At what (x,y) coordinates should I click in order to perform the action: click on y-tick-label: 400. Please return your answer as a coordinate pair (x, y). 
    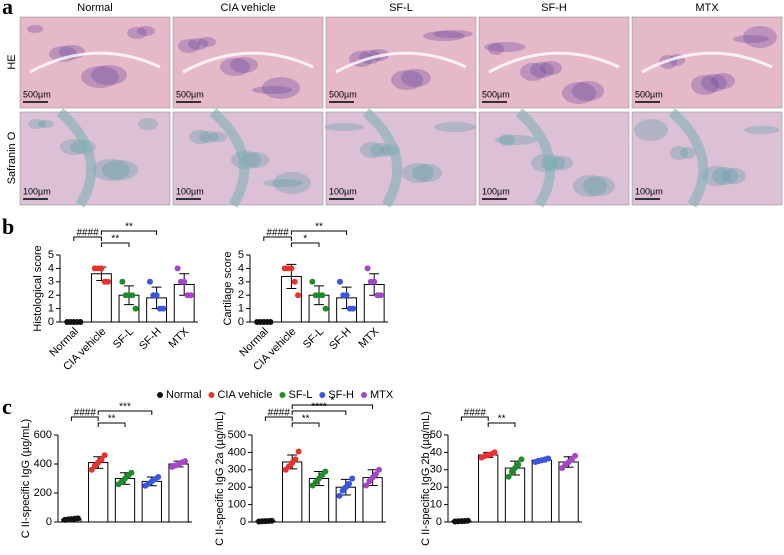
    Looking at the image, I should click on (43, 464).